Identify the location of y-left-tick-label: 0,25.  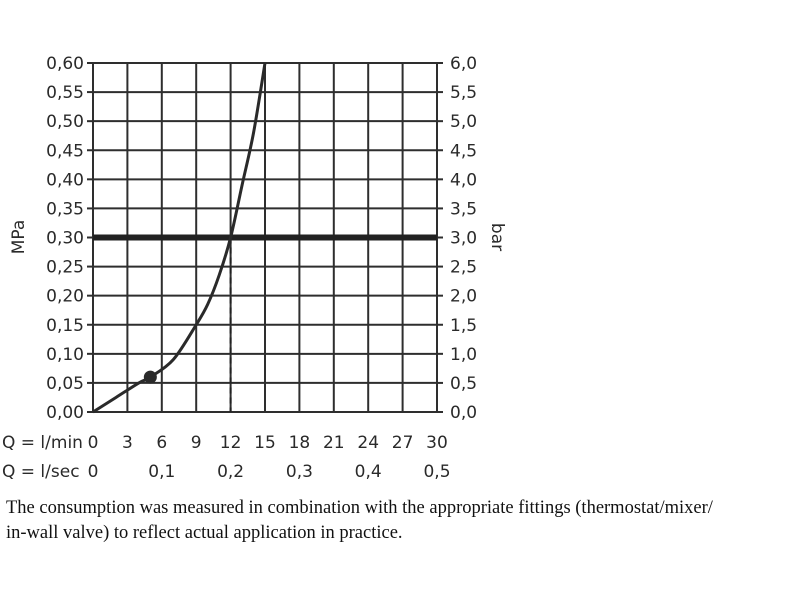
(65, 268).